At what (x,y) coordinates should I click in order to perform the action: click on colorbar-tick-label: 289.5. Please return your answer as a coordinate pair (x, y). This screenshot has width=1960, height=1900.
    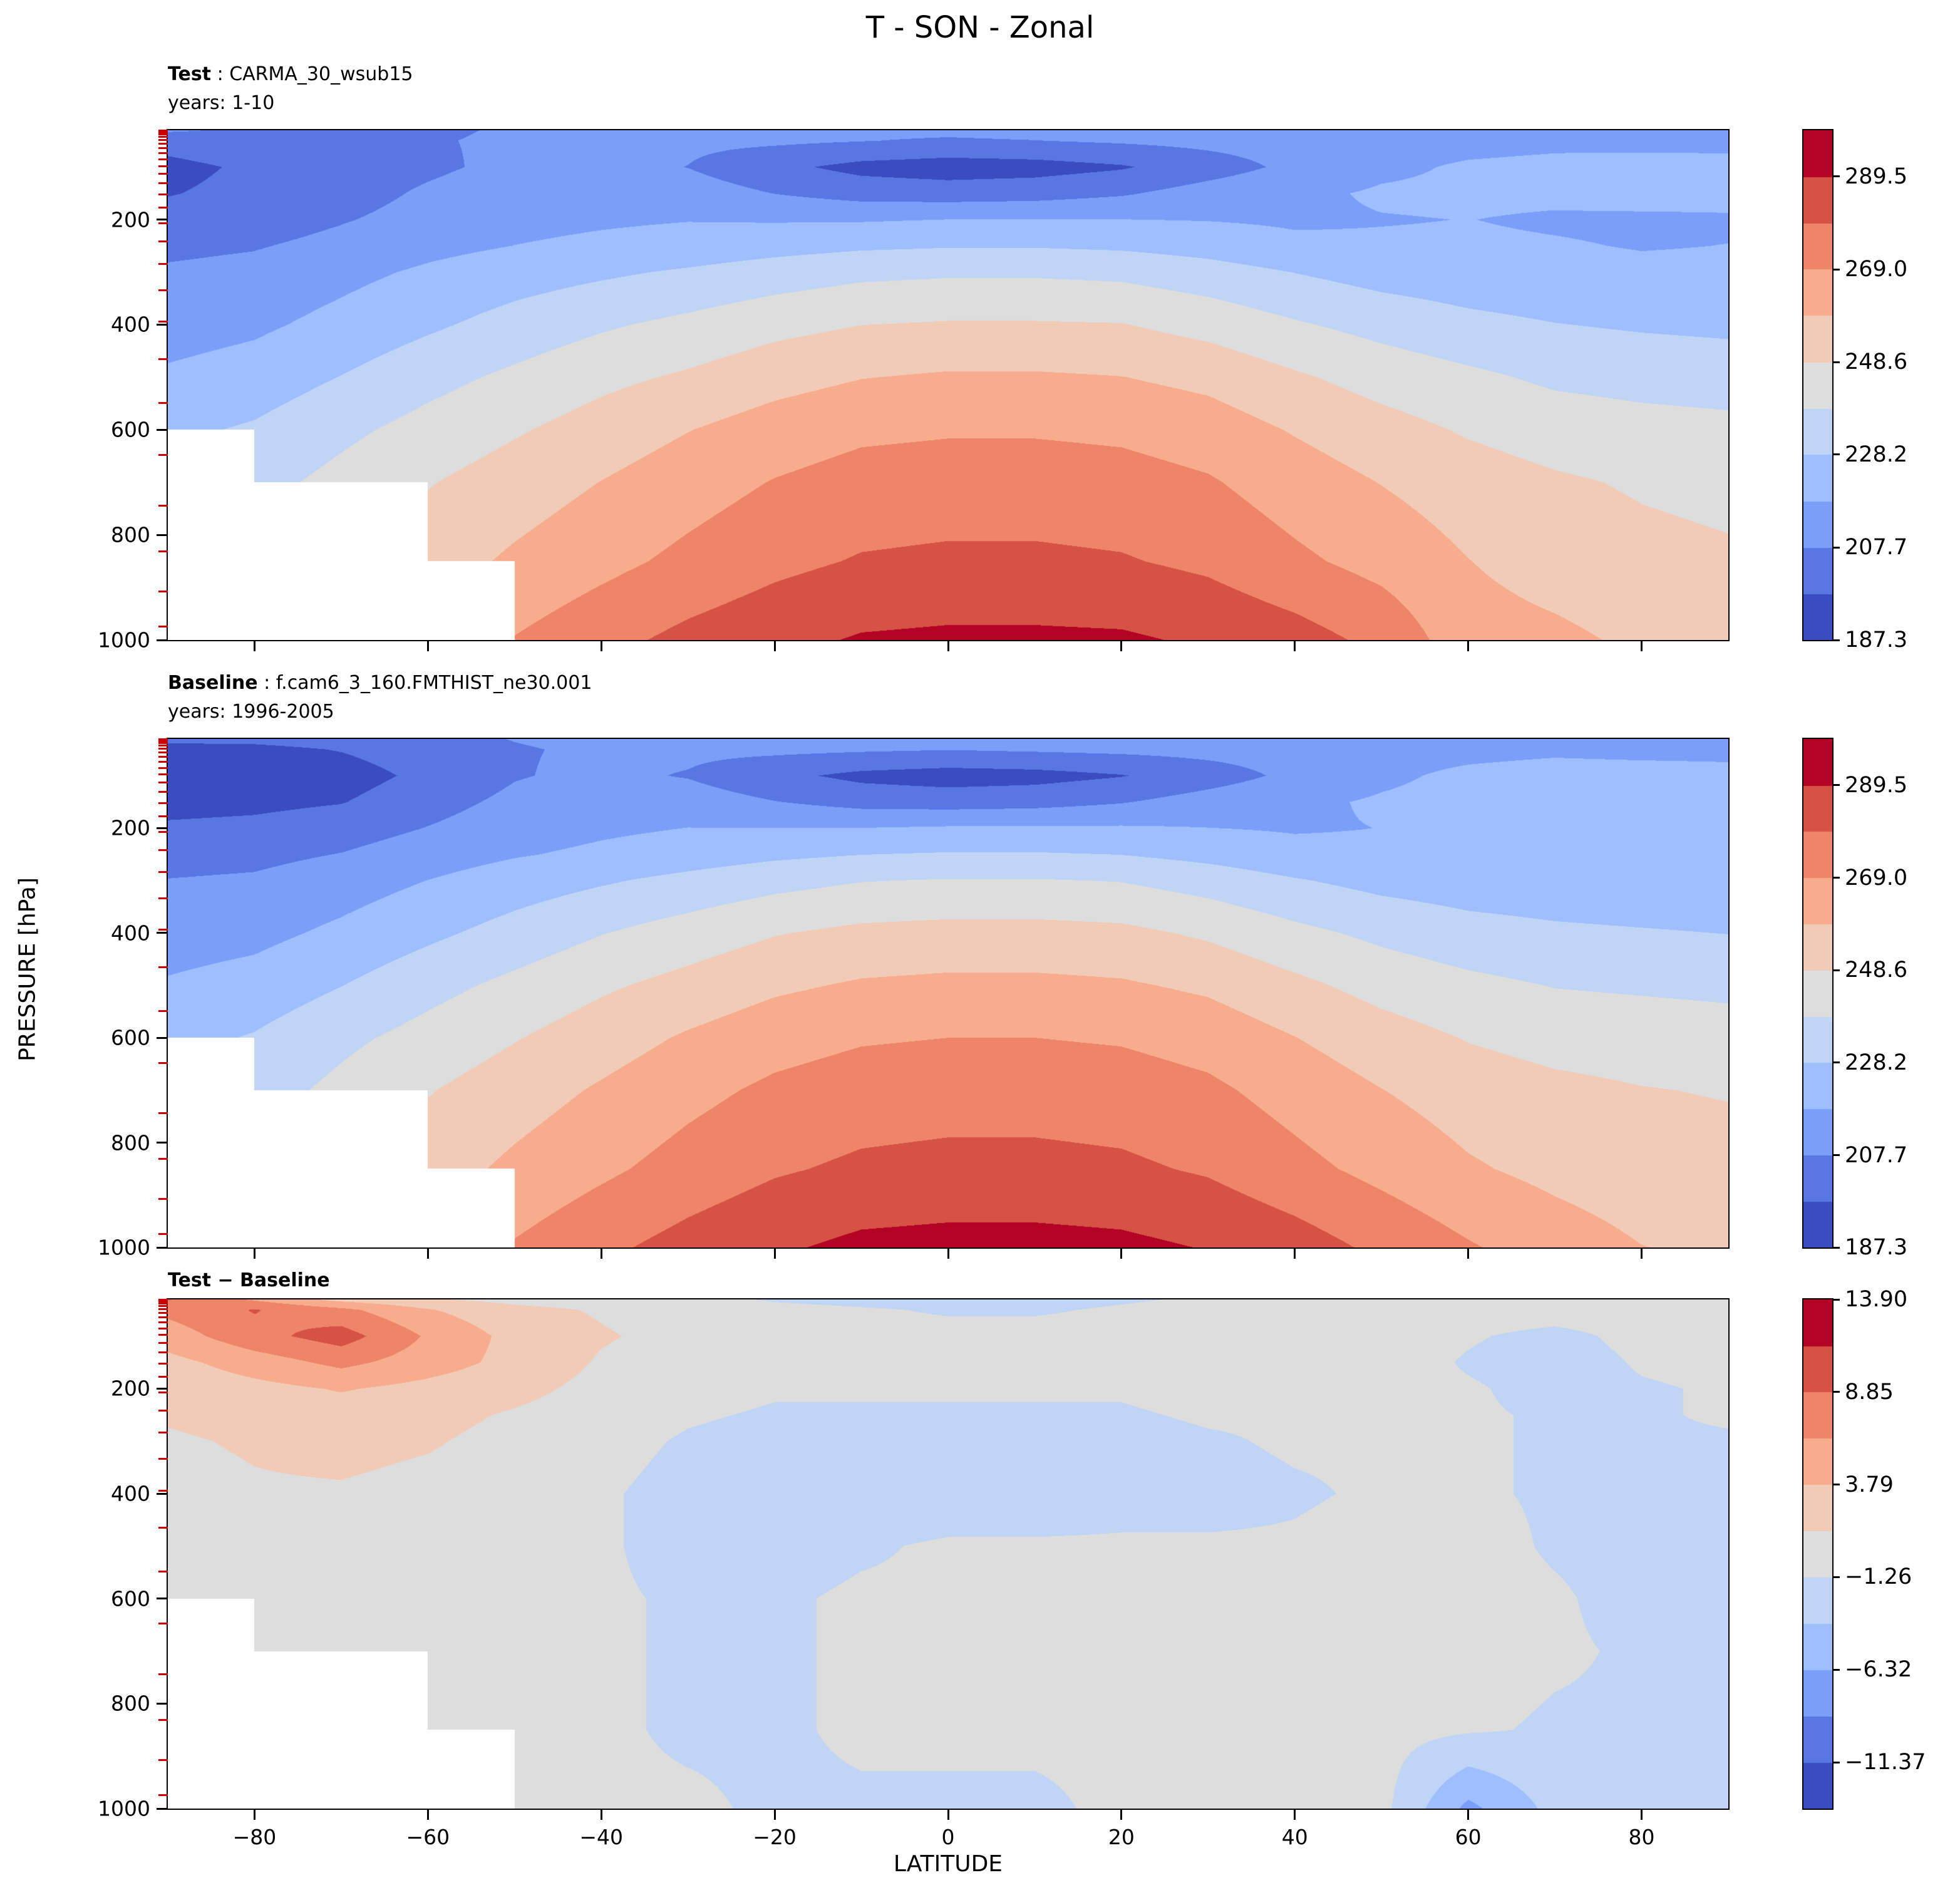
    Looking at the image, I should click on (1876, 785).